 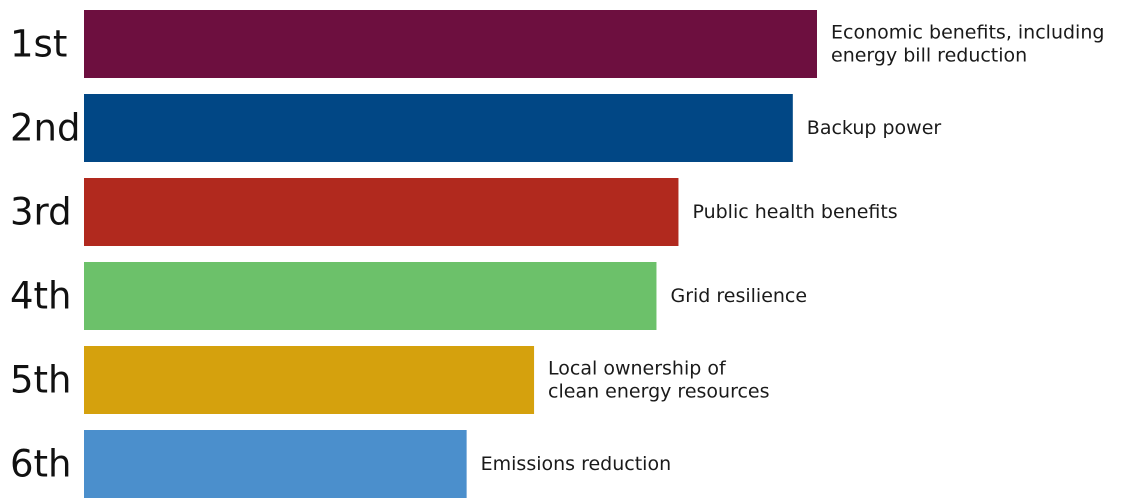 What do you see at coordinates (41, 464) in the screenshot?
I see `rank-label-6: 6th` at bounding box center [41, 464].